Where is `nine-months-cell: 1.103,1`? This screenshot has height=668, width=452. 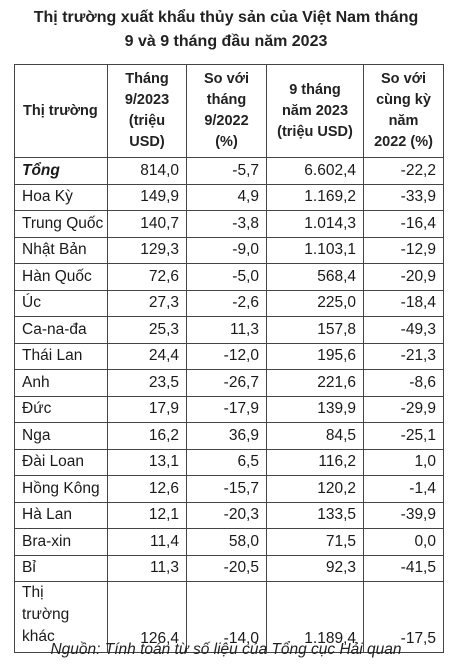
nine-months-cell: 1.103,1 is located at coordinates (315, 250).